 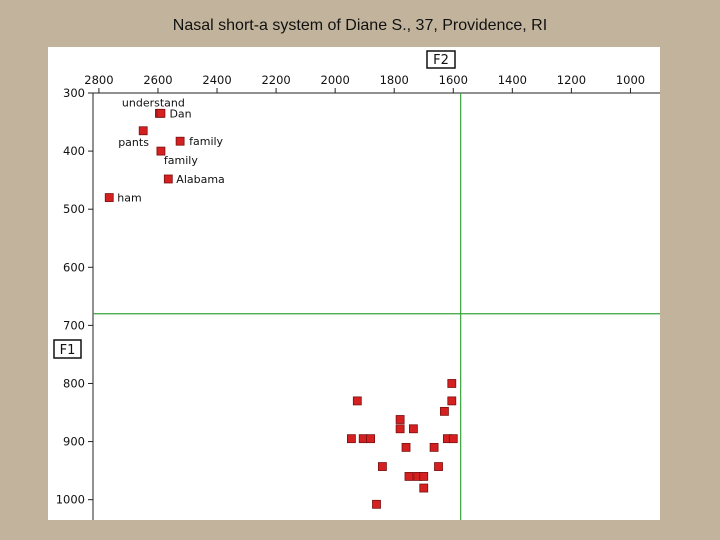 What do you see at coordinates (70, 500) in the screenshot?
I see `y-tick-label: 1000` at bounding box center [70, 500].